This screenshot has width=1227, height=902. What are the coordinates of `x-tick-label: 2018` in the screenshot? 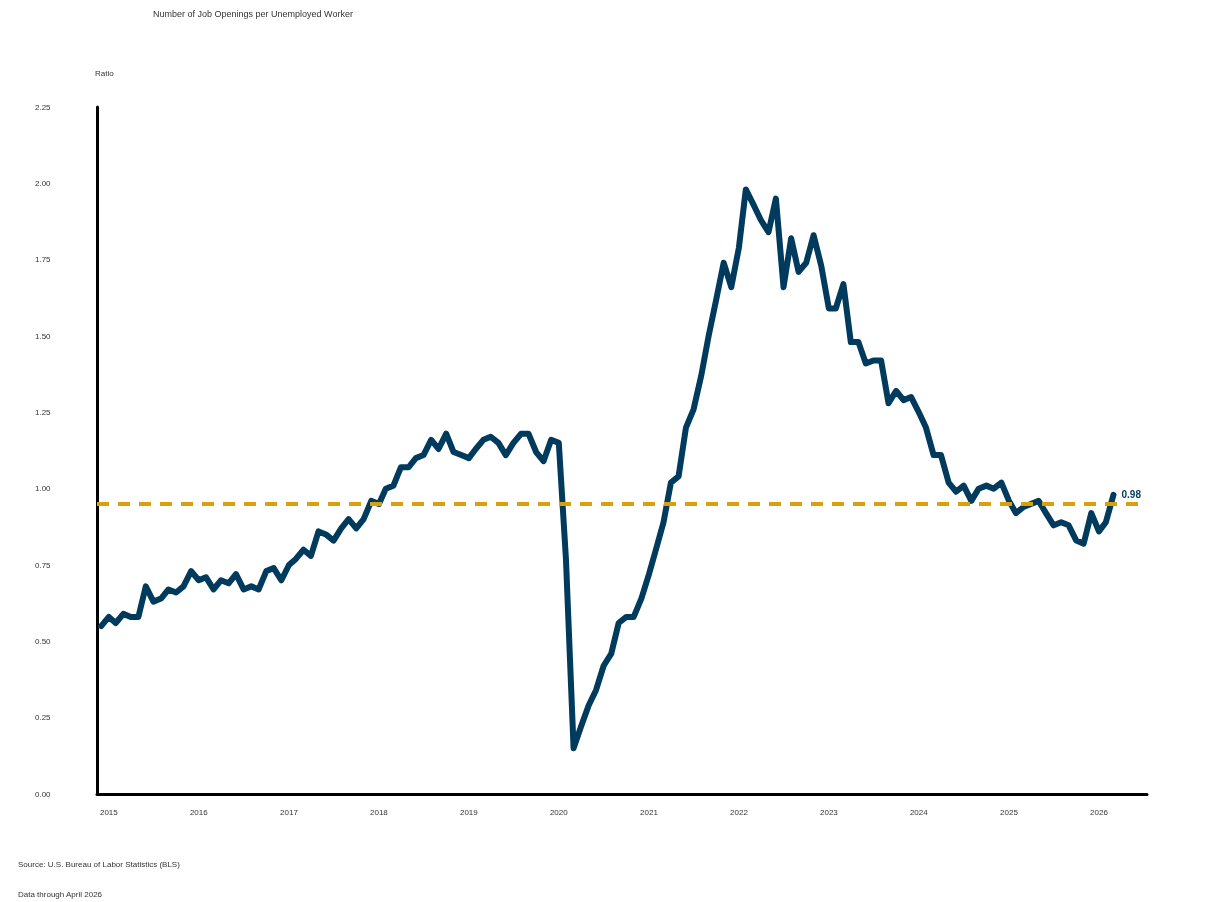 It's located at (379, 812).